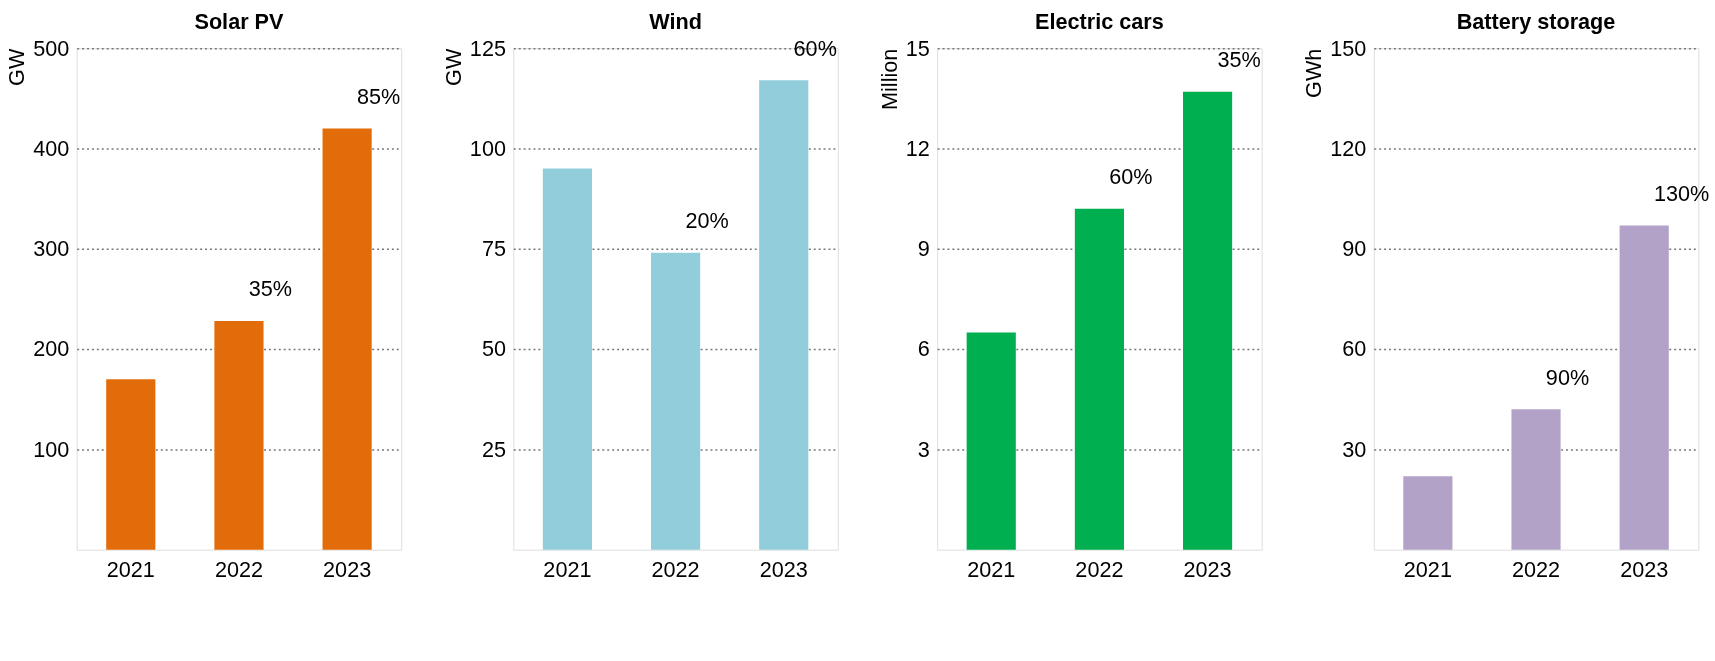 This screenshot has width=1715, height=661. What do you see at coordinates (51, 349) in the screenshot?
I see `y-tick-label: 200` at bounding box center [51, 349].